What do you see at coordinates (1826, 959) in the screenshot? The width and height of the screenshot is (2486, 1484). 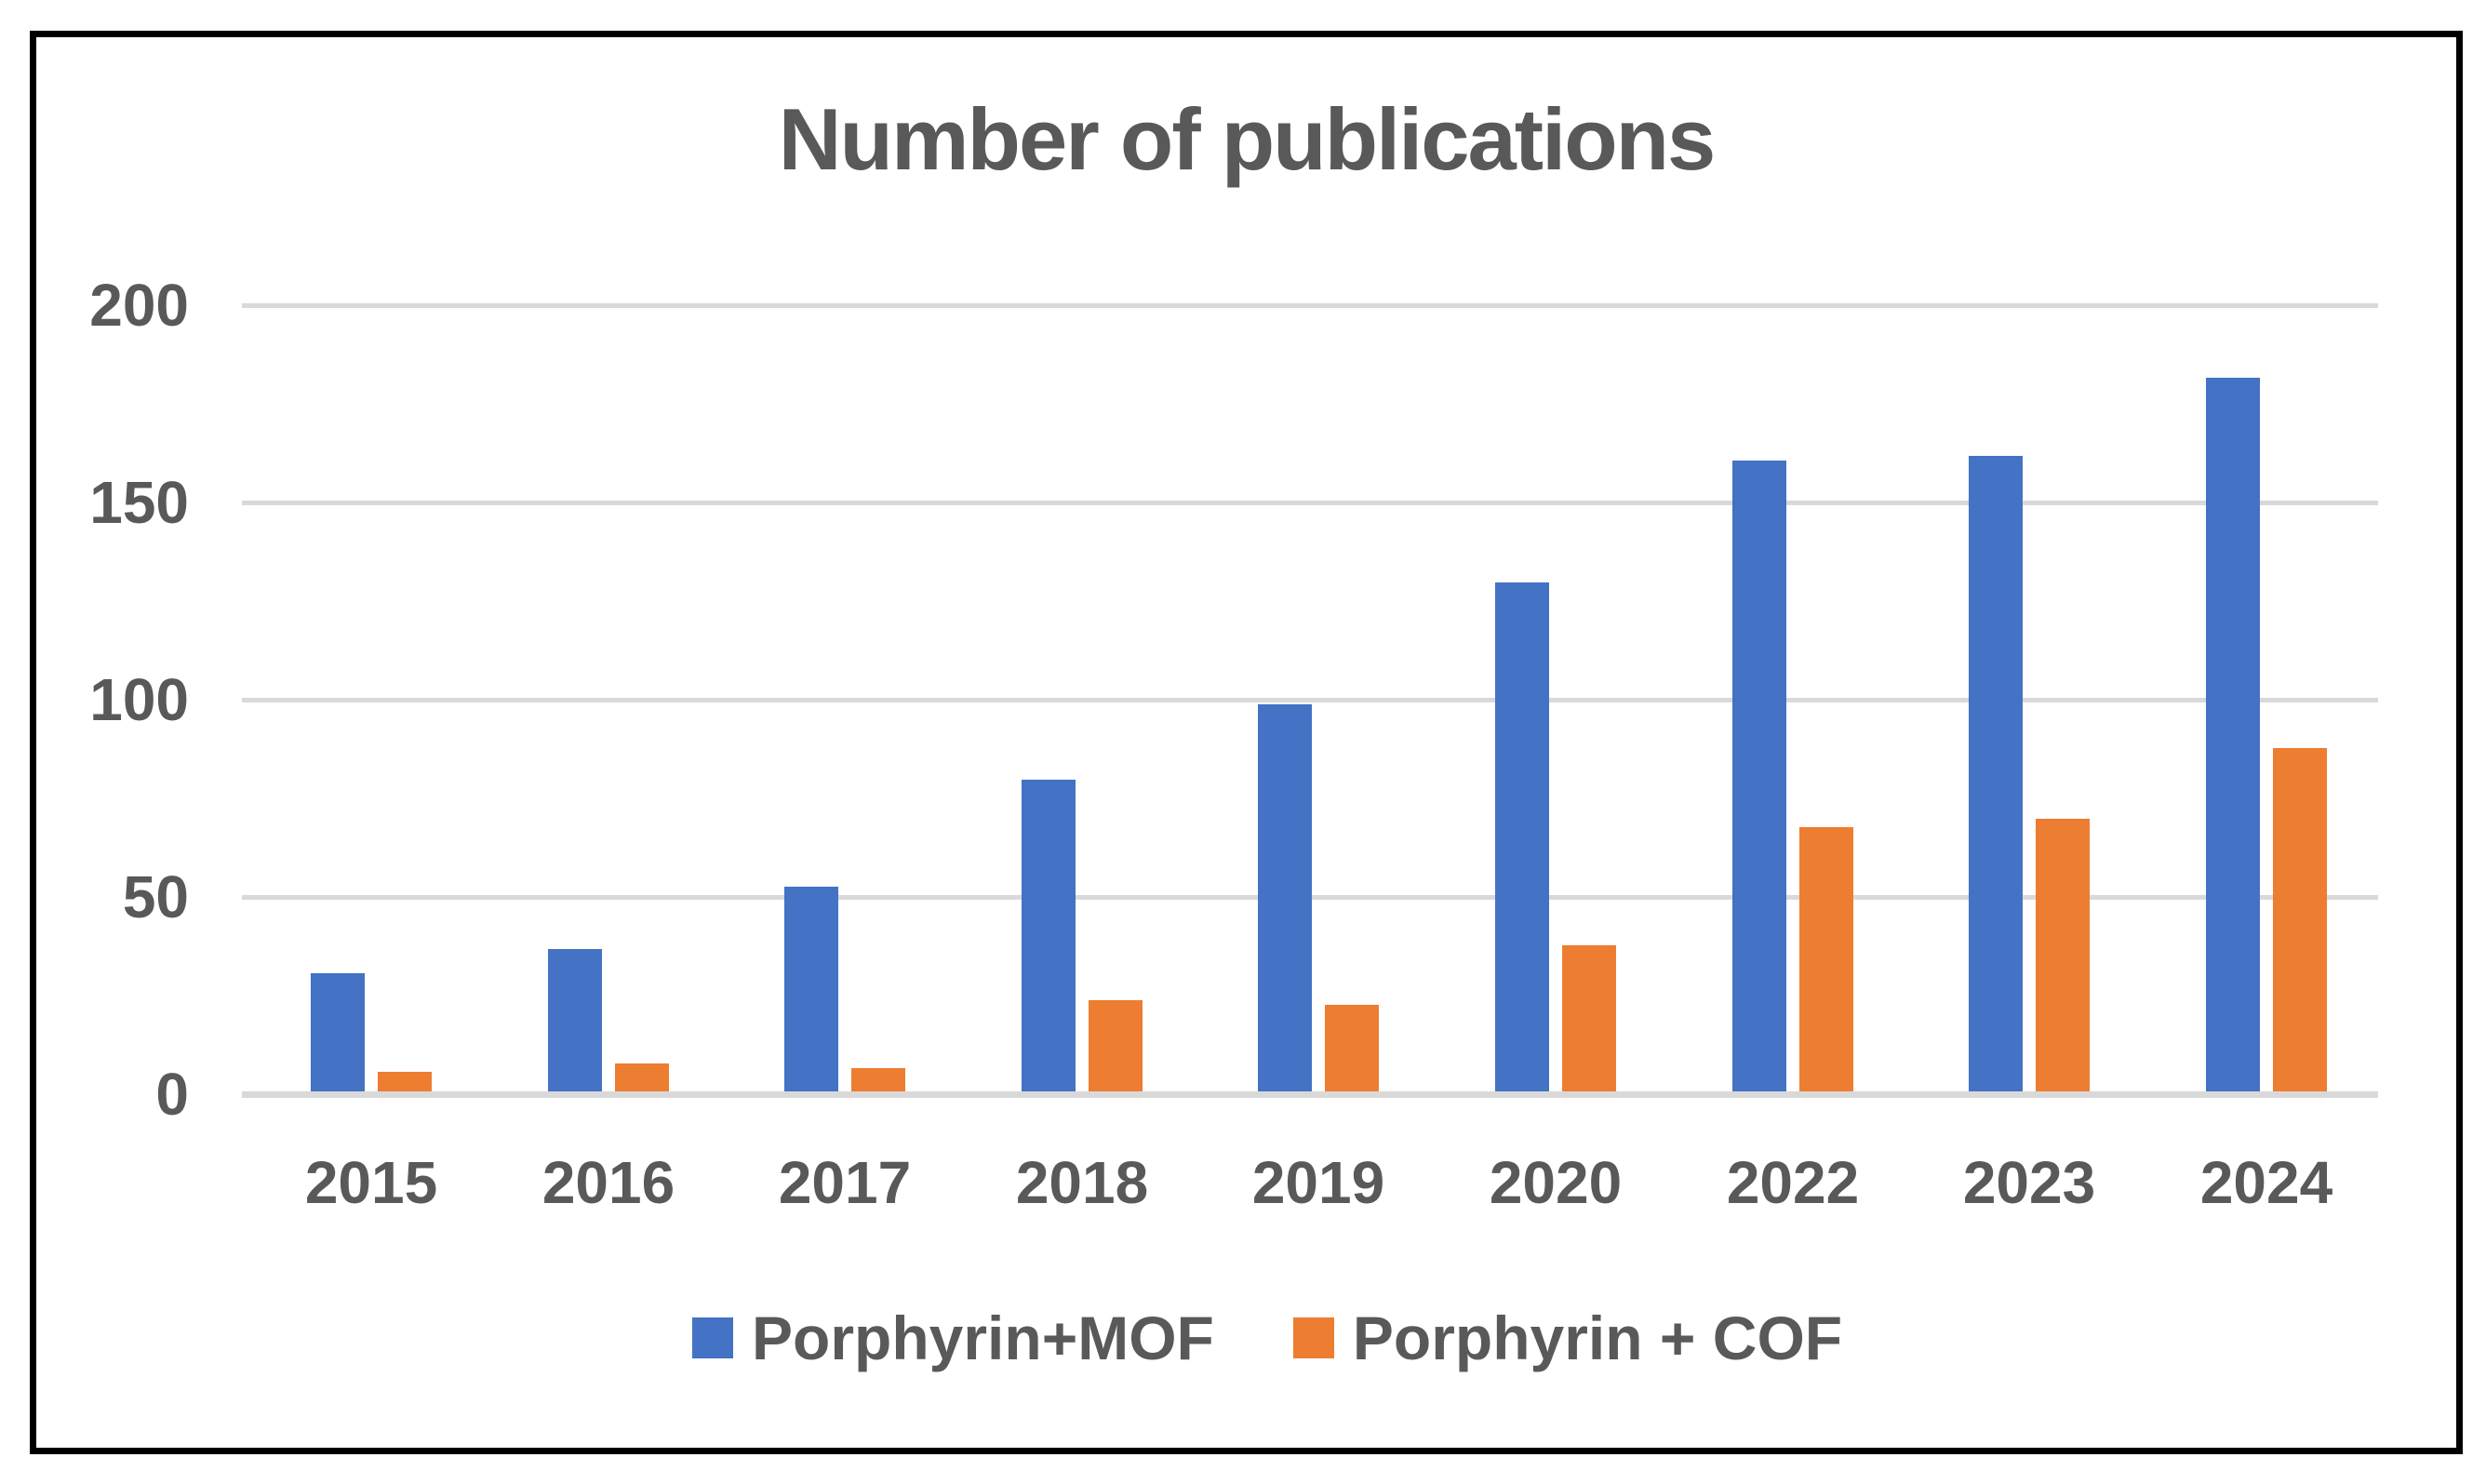 I see `bar-porphyrin-cof-2022` at bounding box center [1826, 959].